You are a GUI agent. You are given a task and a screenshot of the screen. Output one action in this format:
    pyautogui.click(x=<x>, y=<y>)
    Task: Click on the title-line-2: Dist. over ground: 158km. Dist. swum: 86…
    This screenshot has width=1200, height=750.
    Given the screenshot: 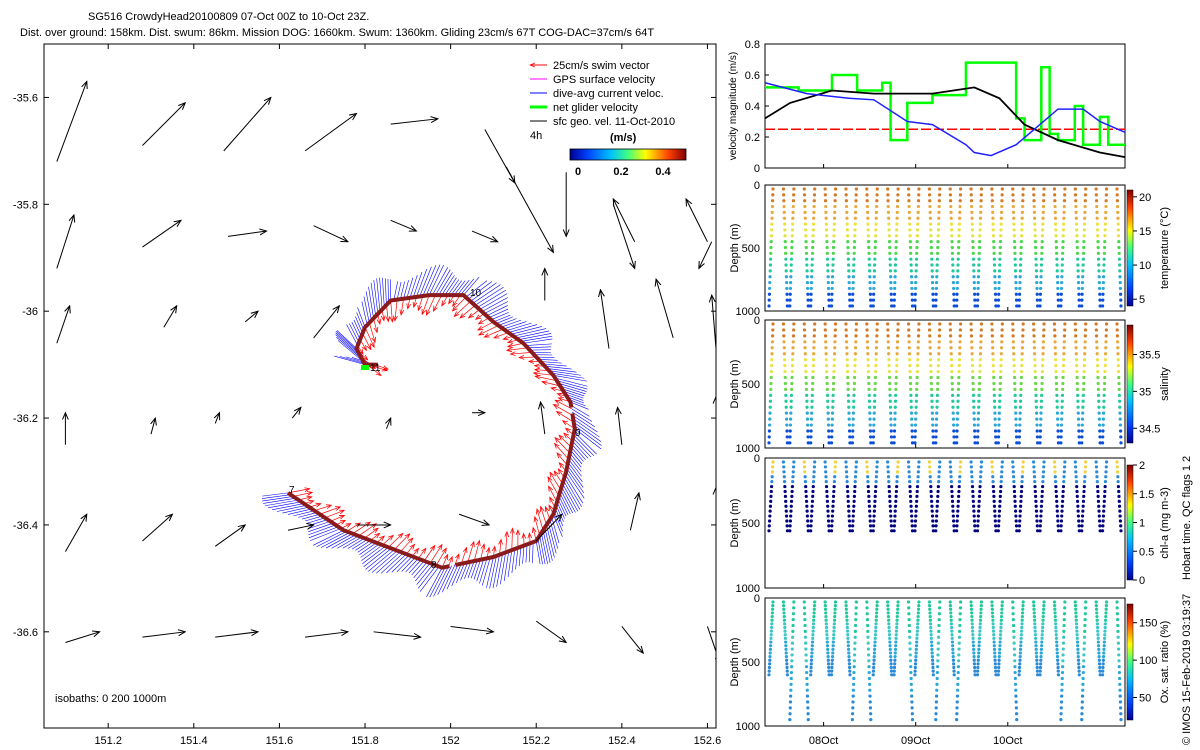 What is the action you would take?
    pyautogui.click(x=337, y=33)
    